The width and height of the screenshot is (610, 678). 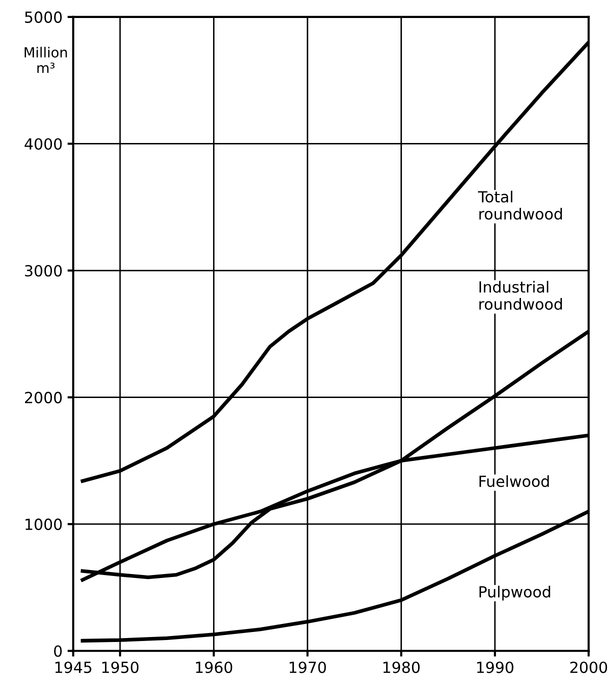 What do you see at coordinates (43, 398) in the screenshot?
I see `y-tick-label: 2000` at bounding box center [43, 398].